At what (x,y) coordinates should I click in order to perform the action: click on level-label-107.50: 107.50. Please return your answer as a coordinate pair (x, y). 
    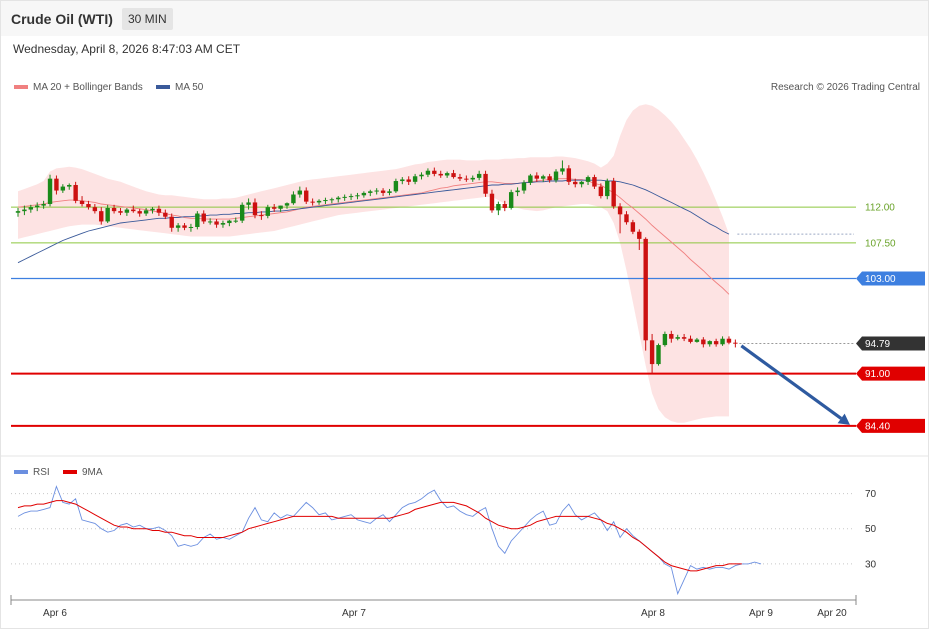
    Looking at the image, I should click on (880, 243).